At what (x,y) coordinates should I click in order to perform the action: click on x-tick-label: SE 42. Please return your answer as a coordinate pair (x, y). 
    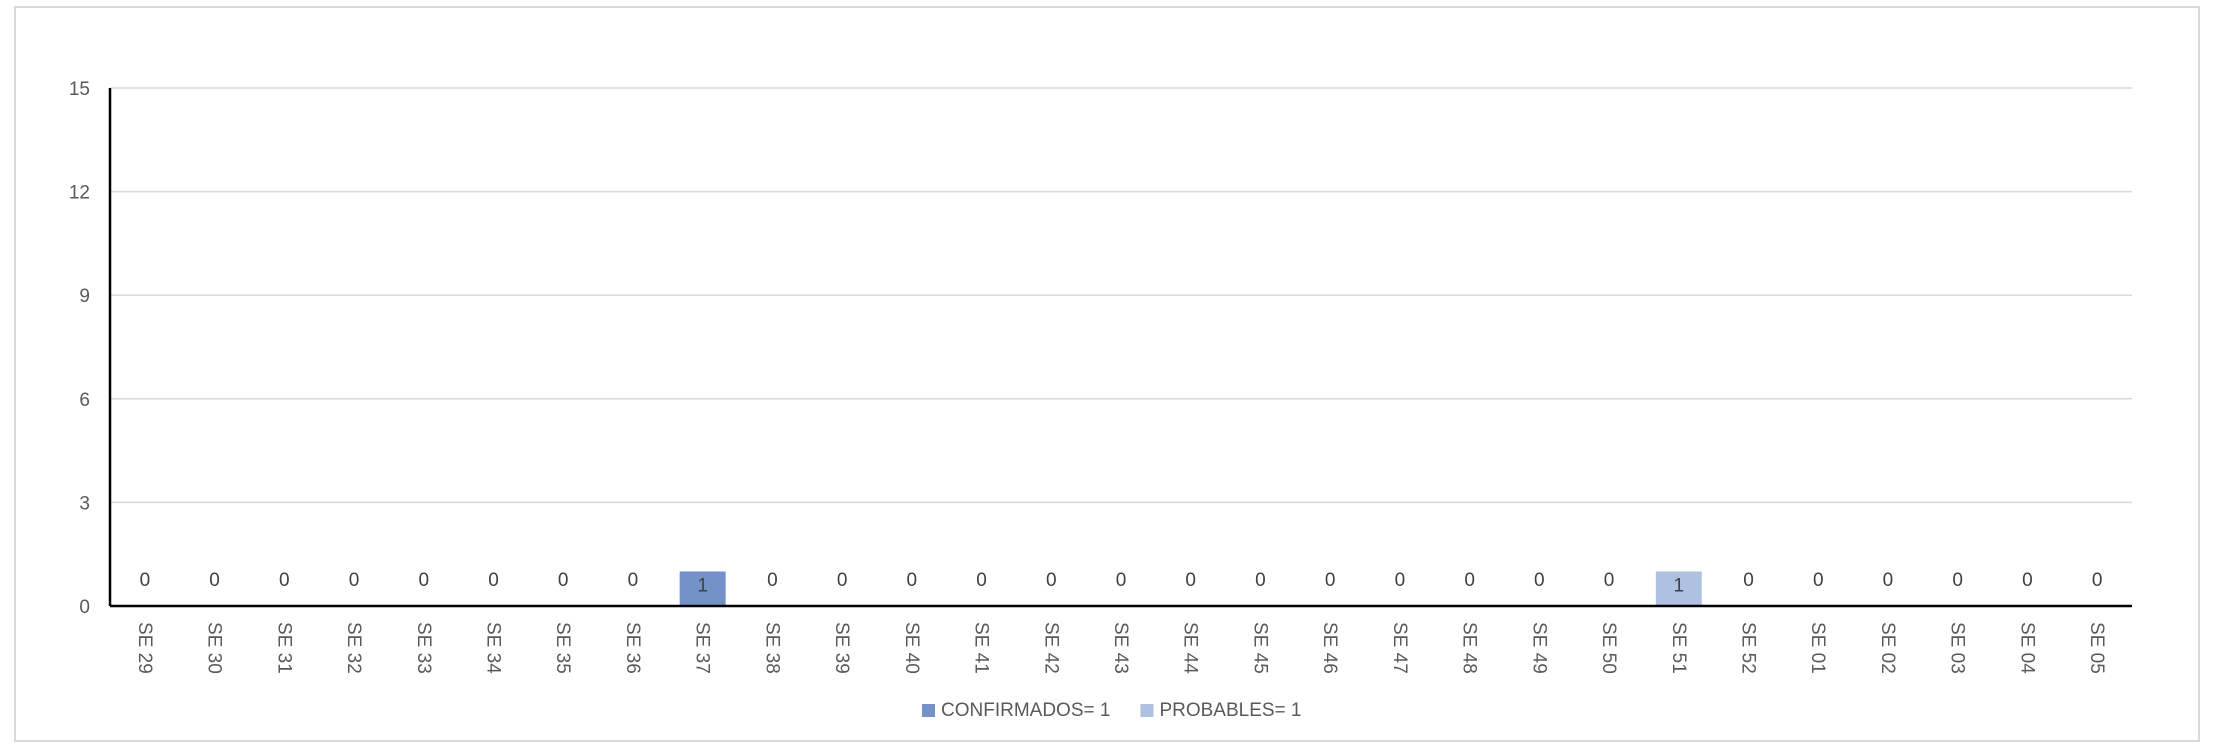
    Looking at the image, I should click on (1050, 648).